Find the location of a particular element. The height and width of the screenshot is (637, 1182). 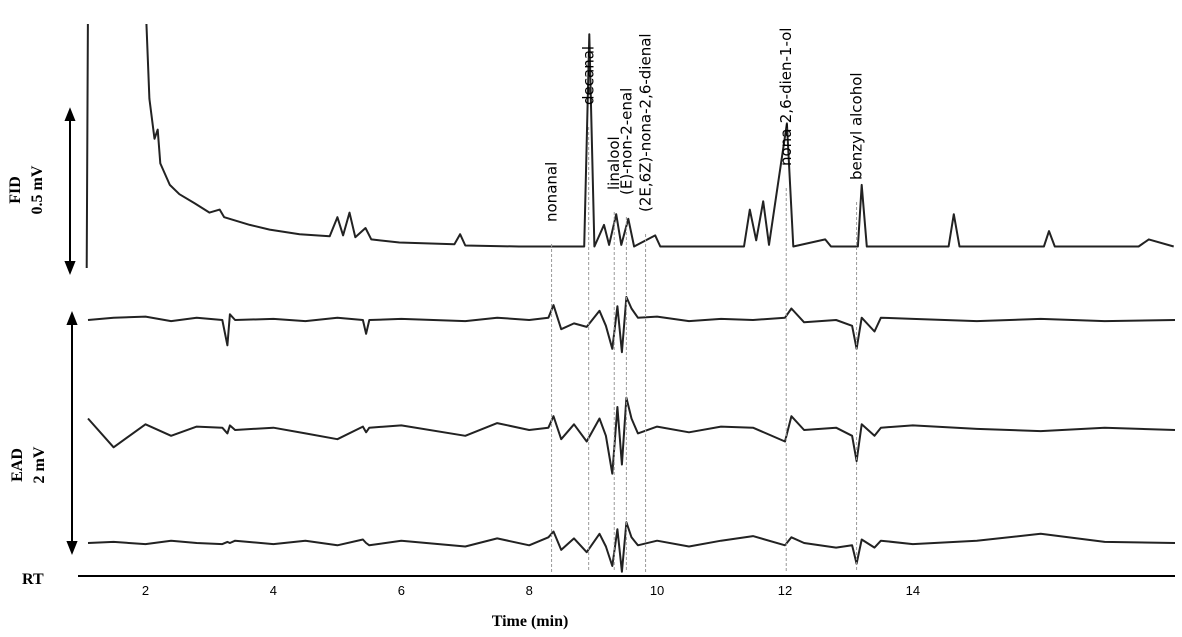

annotation-label: benzyl alcohol is located at coordinates (857, 126).